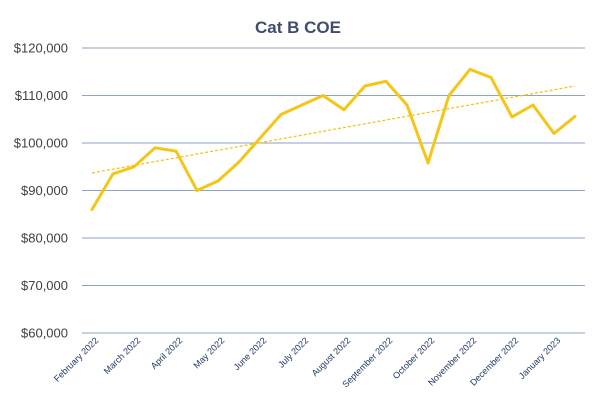 The height and width of the screenshot is (400, 600). What do you see at coordinates (41, 95) in the screenshot?
I see `y-tick-label: $110,000` at bounding box center [41, 95].